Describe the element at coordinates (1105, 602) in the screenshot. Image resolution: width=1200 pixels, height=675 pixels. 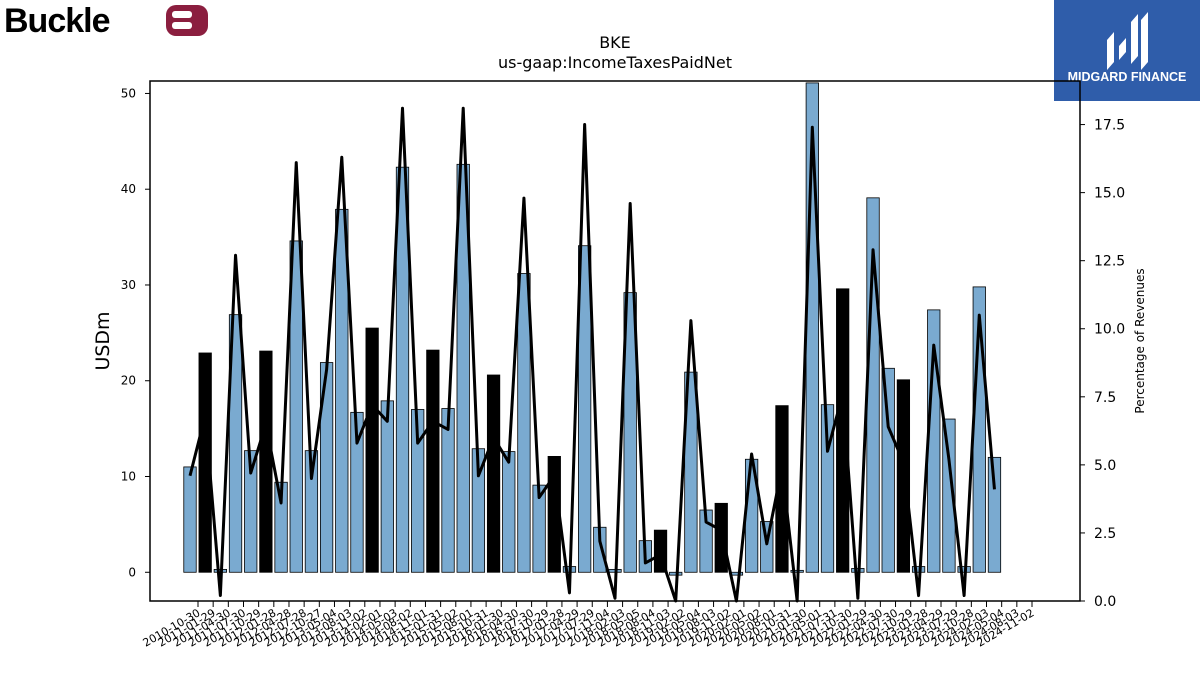
I see `y2-tick-label: 0.0` at that location.